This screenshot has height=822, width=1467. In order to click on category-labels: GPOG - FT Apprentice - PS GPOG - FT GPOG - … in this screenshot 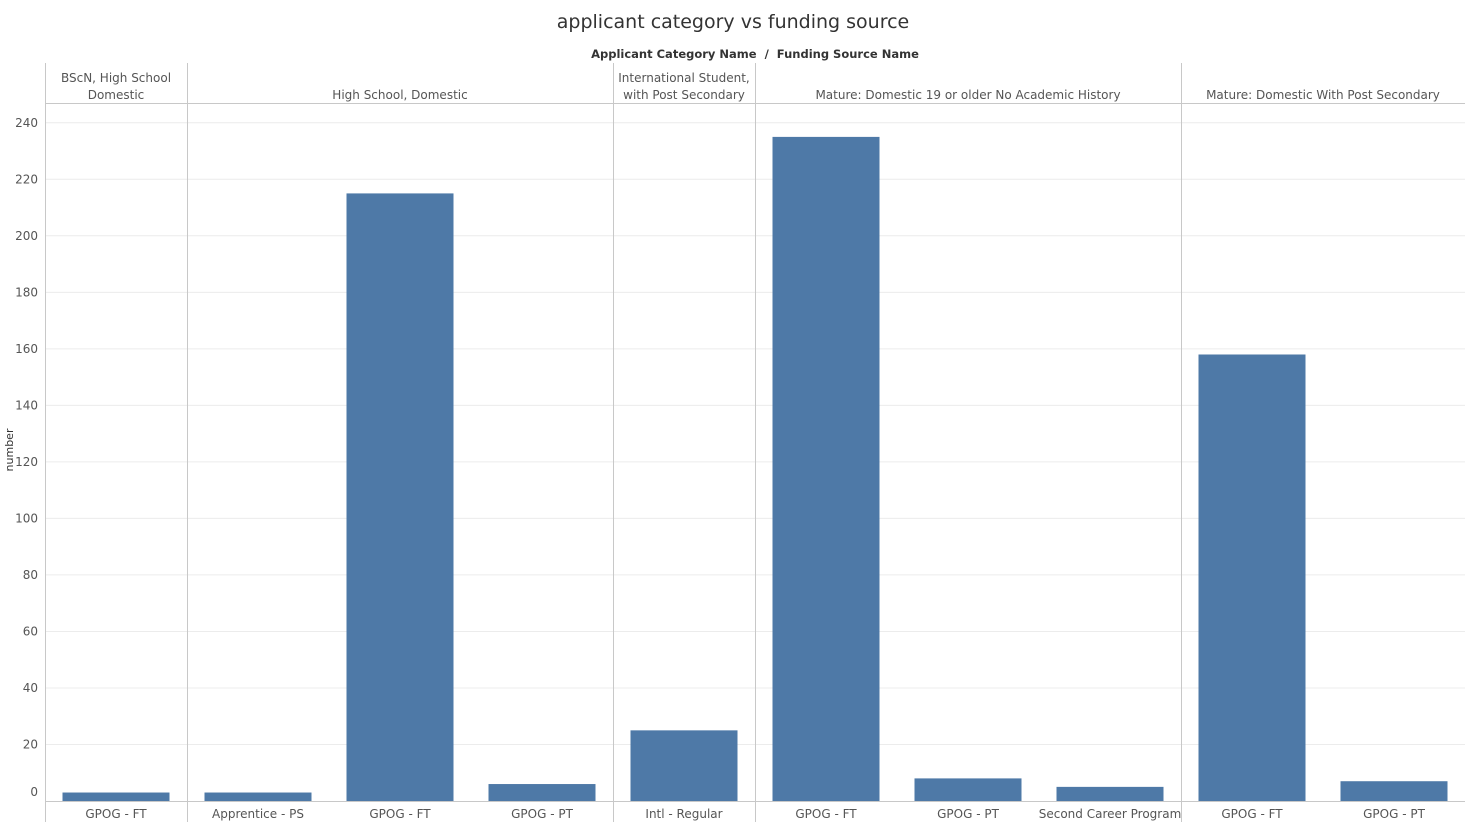, I will do `click(755, 814)`.